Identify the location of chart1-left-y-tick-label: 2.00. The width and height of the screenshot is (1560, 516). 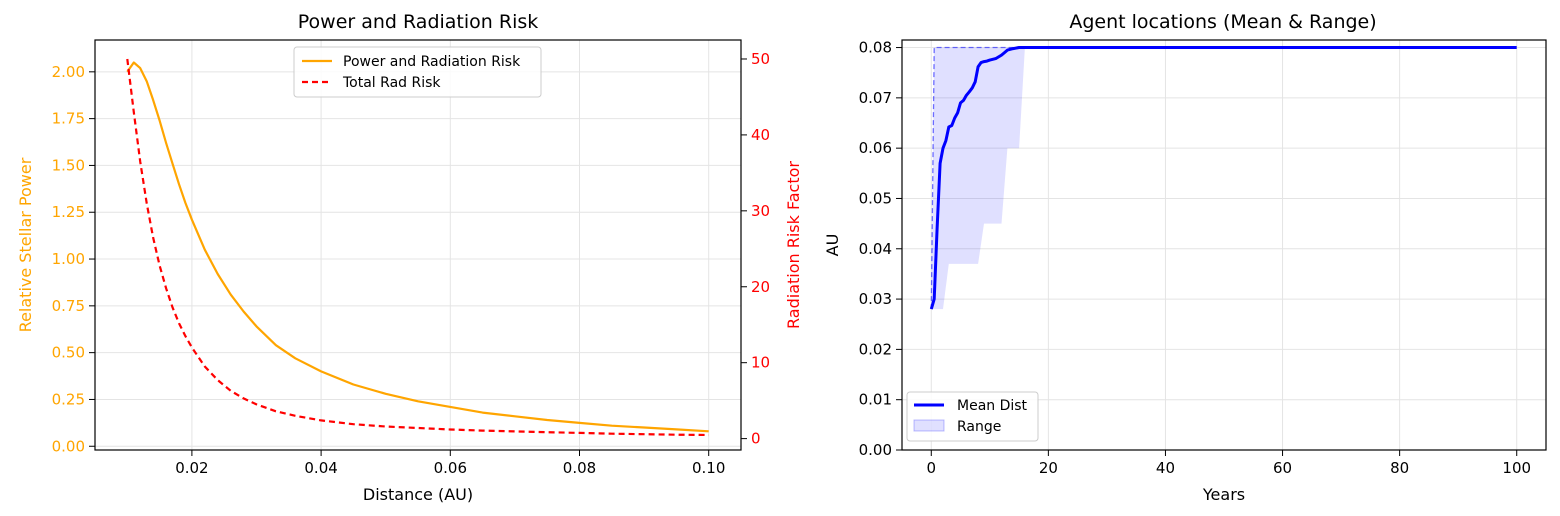
(68, 72).